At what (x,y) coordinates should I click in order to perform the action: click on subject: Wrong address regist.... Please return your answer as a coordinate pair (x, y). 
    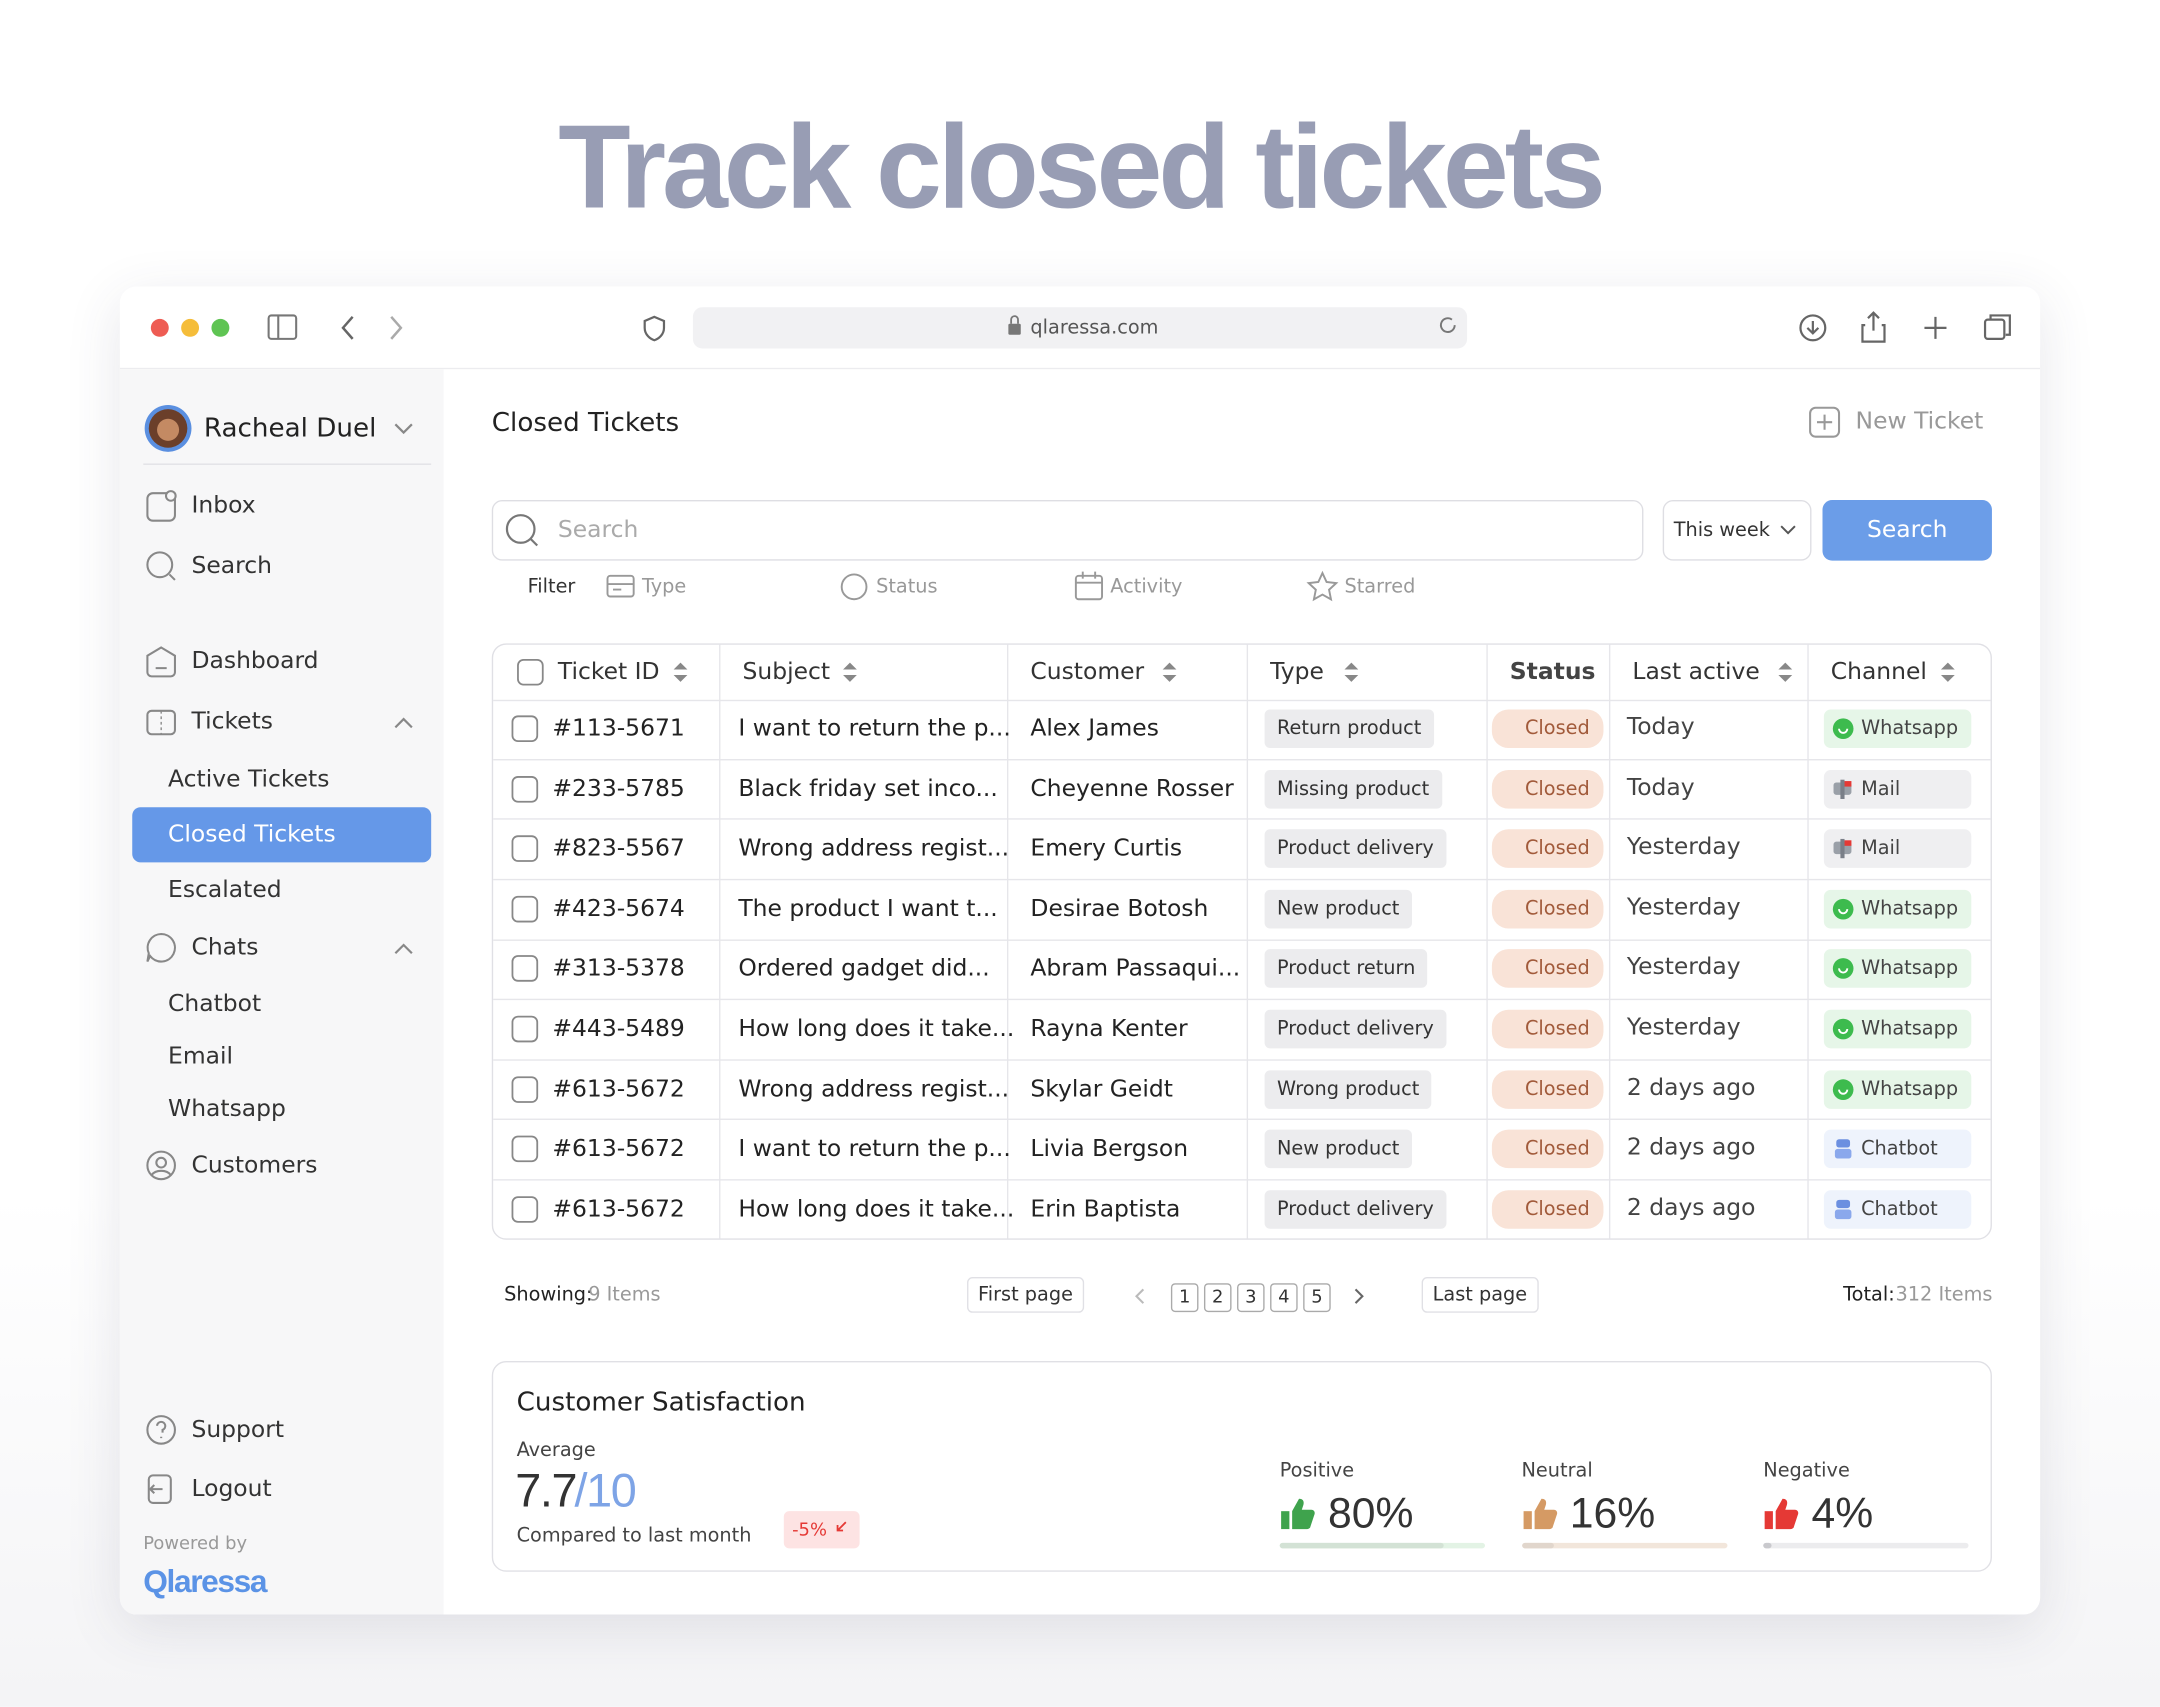
    Looking at the image, I should click on (874, 849).